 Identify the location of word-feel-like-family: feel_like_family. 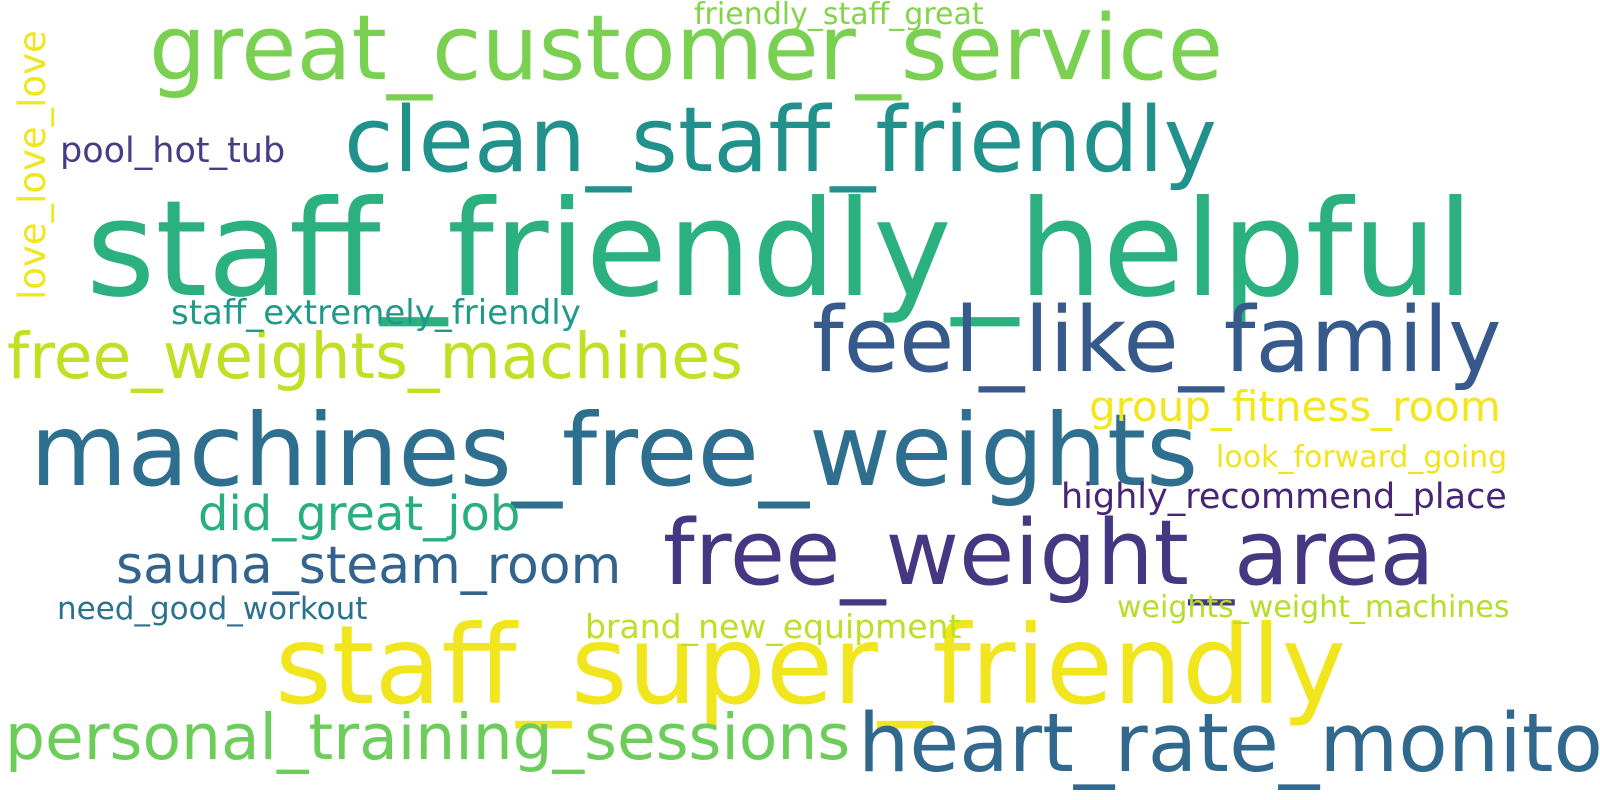
(1157, 340).